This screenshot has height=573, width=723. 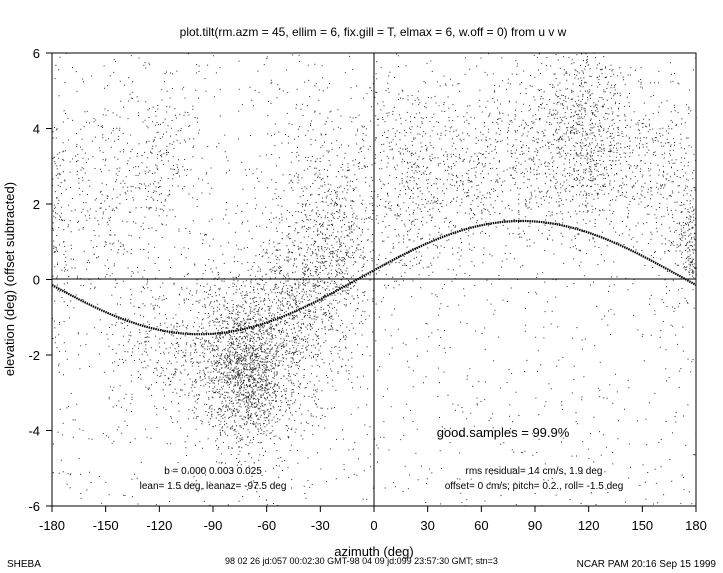 What do you see at coordinates (24, 564) in the screenshot?
I see `footer-left: SHEBA` at bounding box center [24, 564].